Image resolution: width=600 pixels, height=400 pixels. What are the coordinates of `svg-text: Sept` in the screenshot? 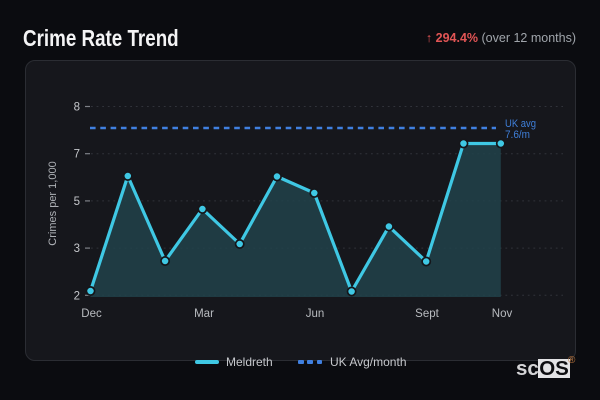 It's located at (427, 314).